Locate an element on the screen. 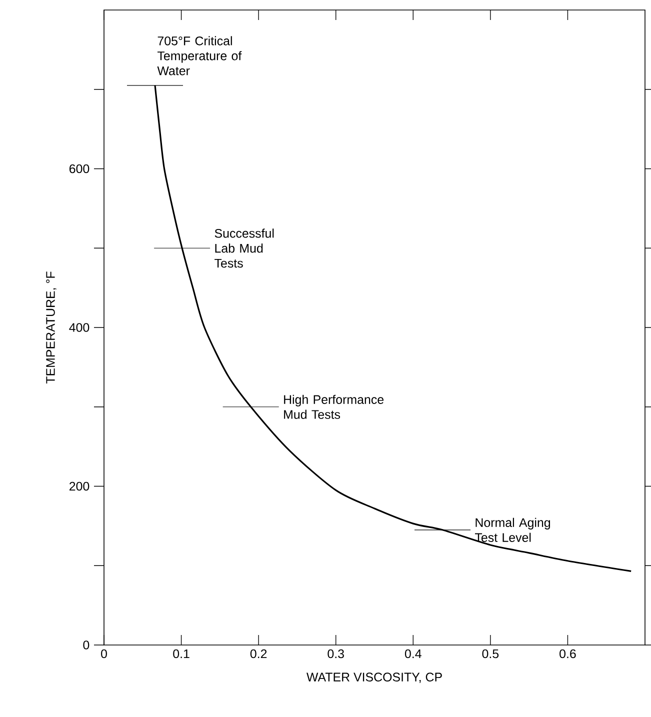  annotation: Normal Aging Test Level is located at coordinates (512, 530).